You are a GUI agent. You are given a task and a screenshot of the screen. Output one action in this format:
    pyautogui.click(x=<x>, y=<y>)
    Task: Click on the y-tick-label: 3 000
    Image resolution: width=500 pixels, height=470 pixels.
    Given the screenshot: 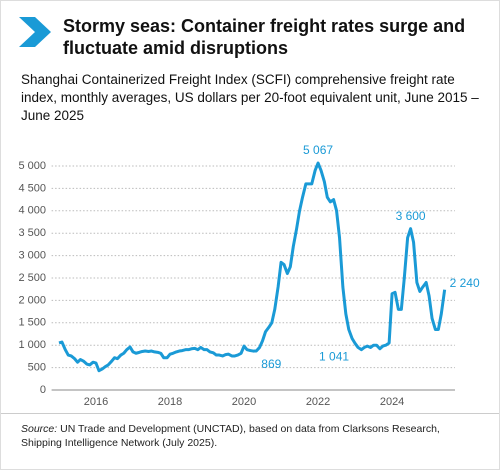 What is the action you would take?
    pyautogui.click(x=32, y=256)
    